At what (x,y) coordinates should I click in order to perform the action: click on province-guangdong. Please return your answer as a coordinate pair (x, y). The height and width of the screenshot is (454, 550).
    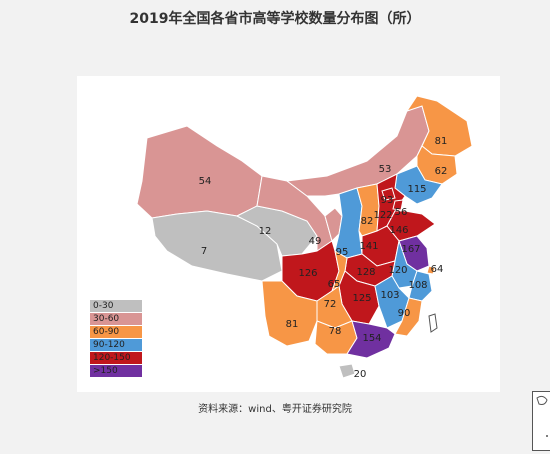
    Looking at the image, I should click on (371, 339).